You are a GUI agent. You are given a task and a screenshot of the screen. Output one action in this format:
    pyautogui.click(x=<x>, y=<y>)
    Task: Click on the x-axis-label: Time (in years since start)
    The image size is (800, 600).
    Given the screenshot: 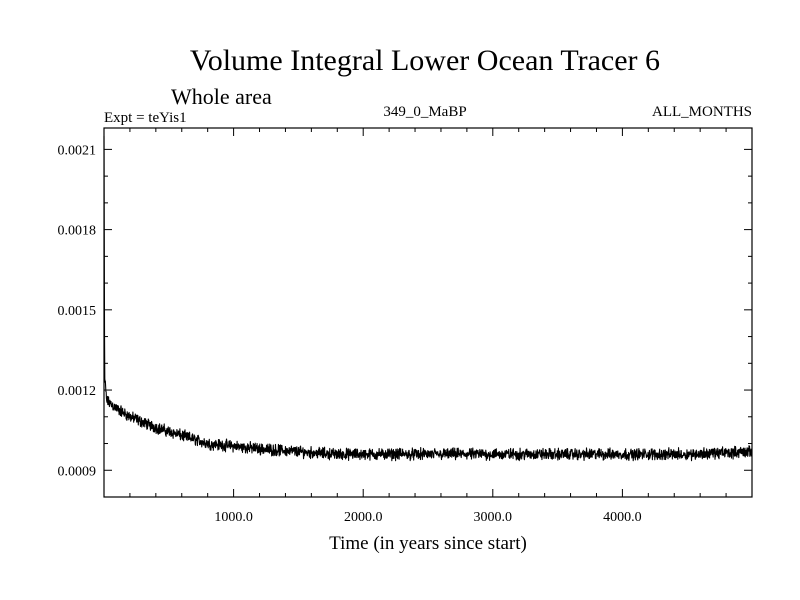 What is the action you would take?
    pyautogui.click(x=428, y=543)
    